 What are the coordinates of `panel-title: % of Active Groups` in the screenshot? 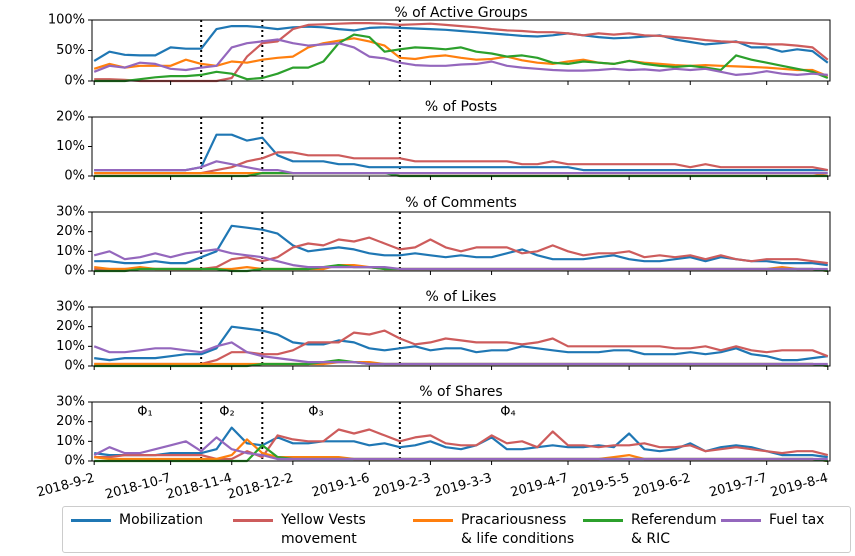 It's located at (460, 13).